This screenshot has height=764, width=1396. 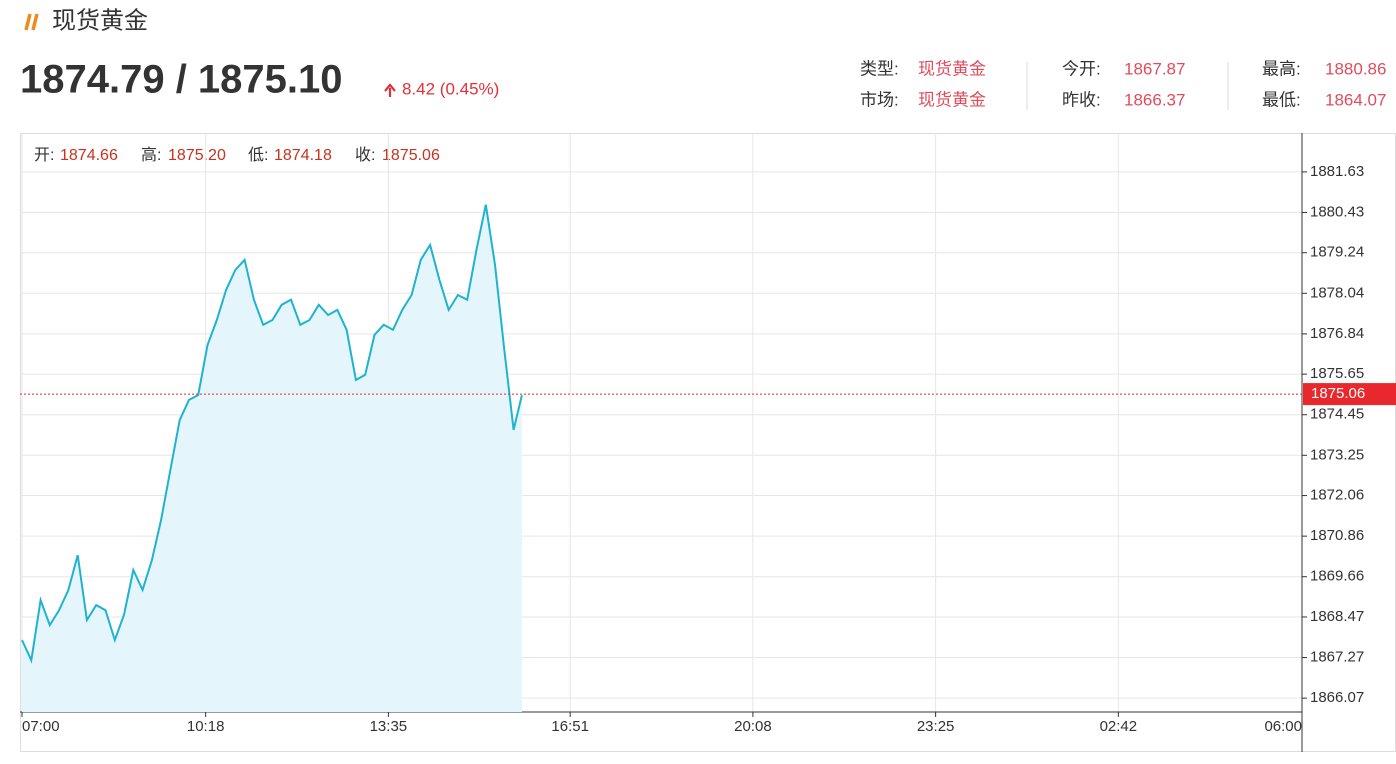 What do you see at coordinates (1337, 616) in the screenshot?
I see `y-tick-label: 1868.47` at bounding box center [1337, 616].